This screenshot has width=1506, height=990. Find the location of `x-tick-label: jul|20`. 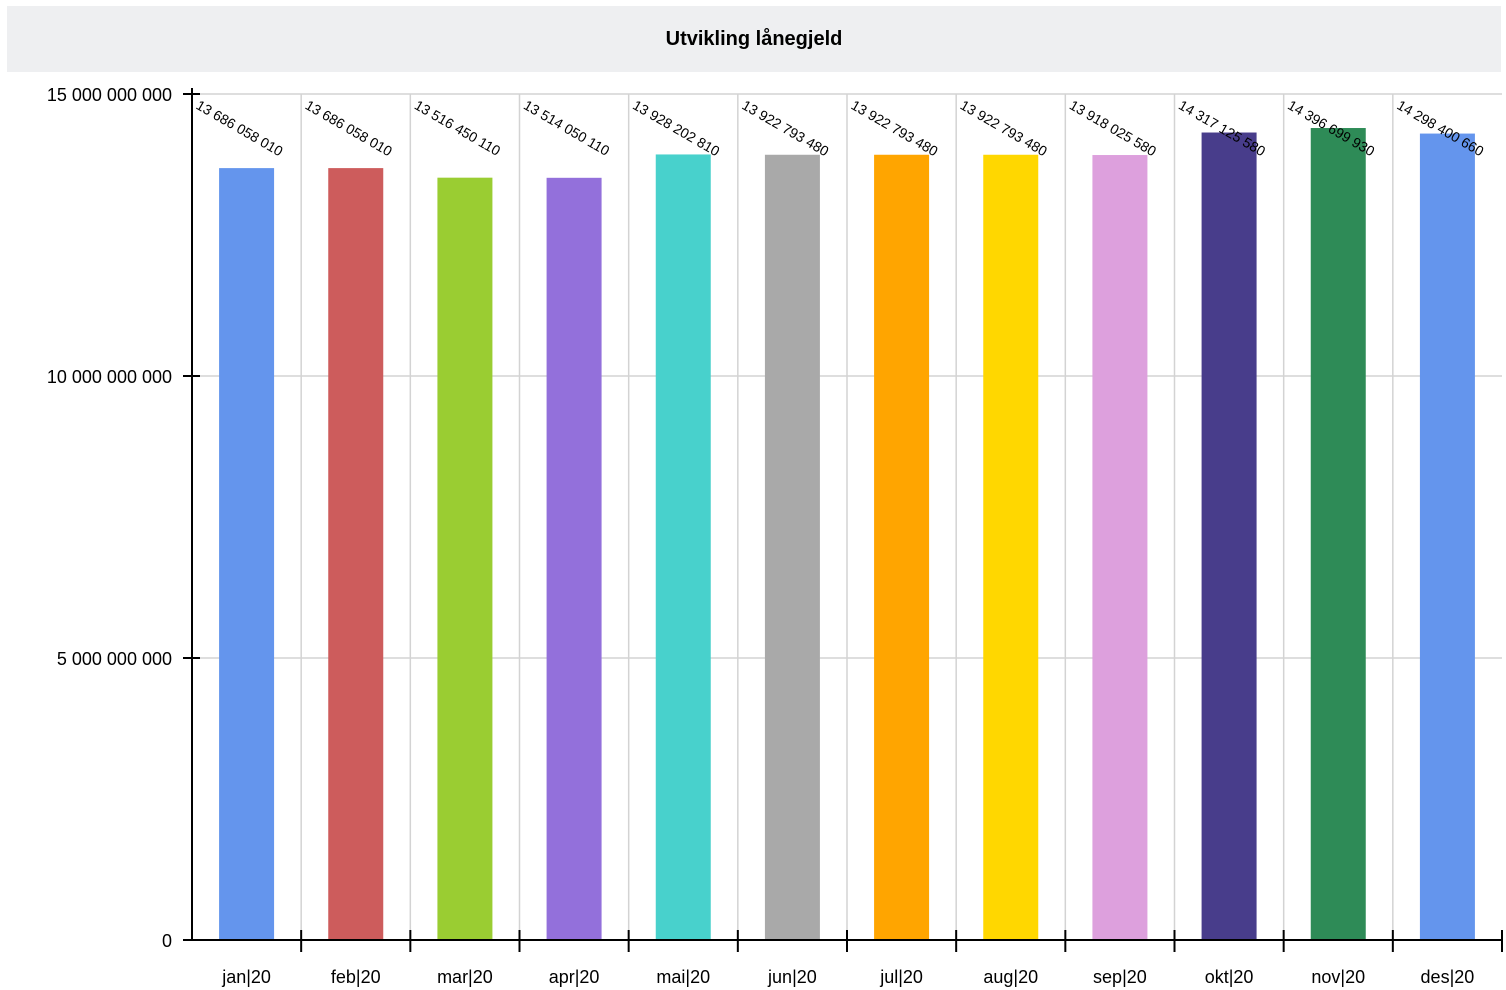

x-tick-label: jul|20 is located at coordinates (901, 977).